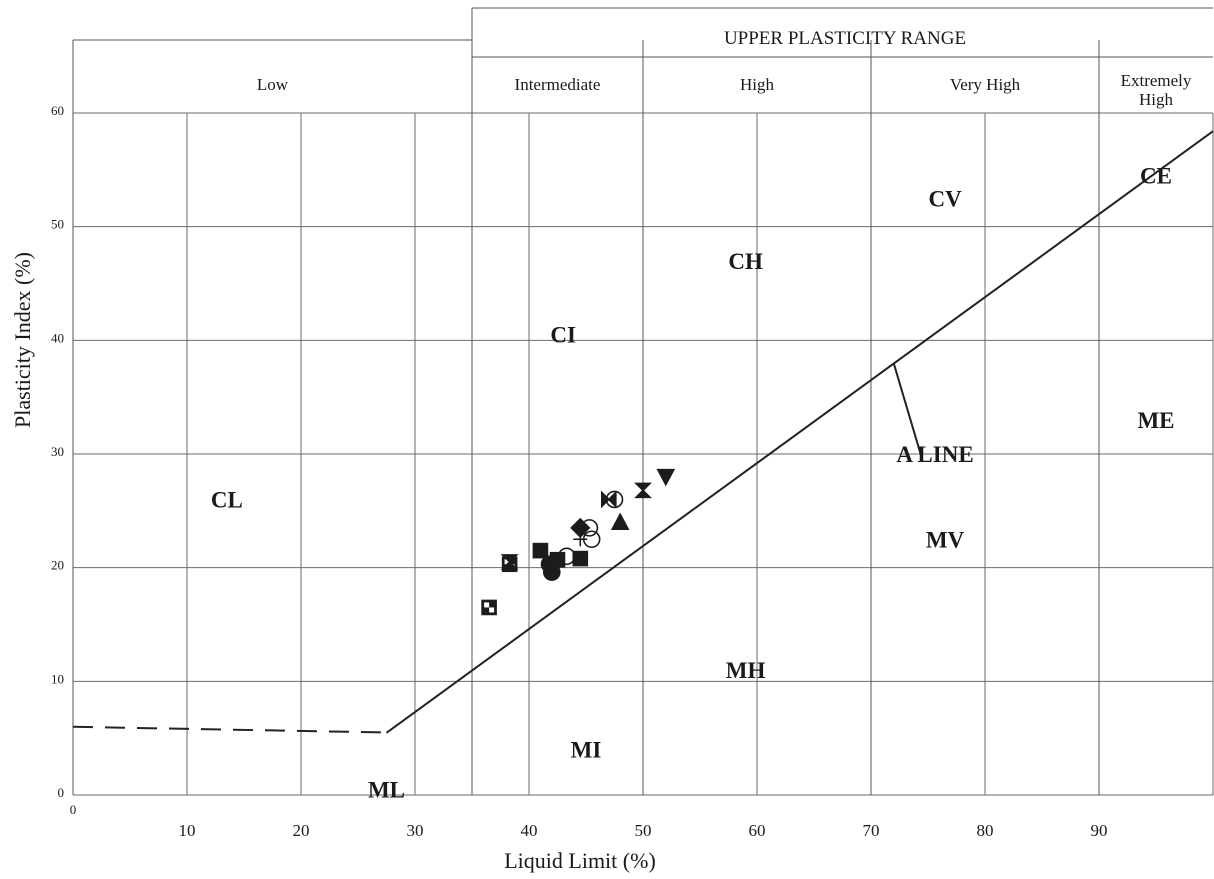 The height and width of the screenshot is (879, 1214). Describe the element at coordinates (845, 38) in the screenshot. I see `upper-plasticity-range-label: UPPER PLASTICITY RANGE` at that location.